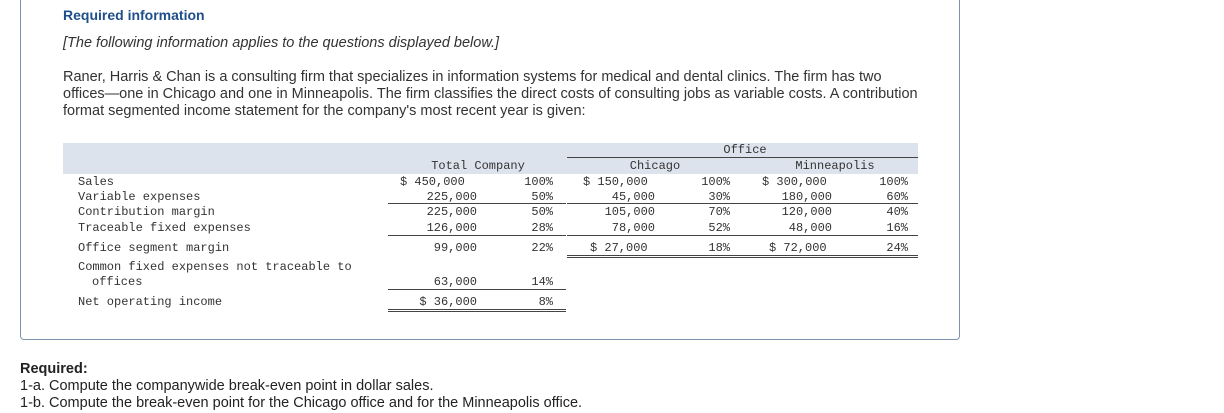 This screenshot has height=413, width=1224. I want to click on minneapolis-variable: 180,000, so click(806, 197).